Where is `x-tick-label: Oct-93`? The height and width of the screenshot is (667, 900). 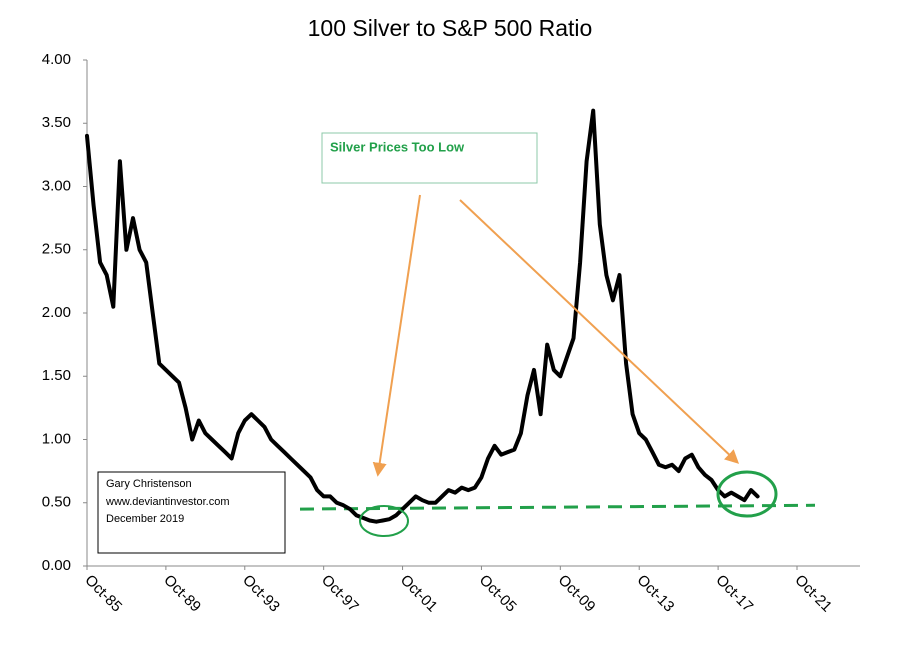 x-tick-label: Oct-93 is located at coordinates (261, 594).